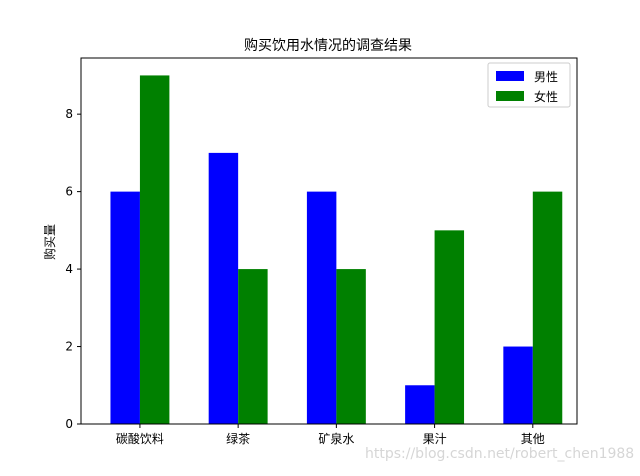  Describe the element at coordinates (69, 269) in the screenshot. I see `y-tick-label: 4` at that location.